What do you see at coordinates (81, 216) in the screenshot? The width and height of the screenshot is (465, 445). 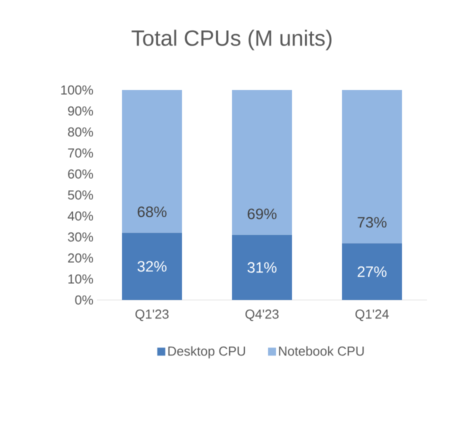 I see `y-tick-label: 40%` at bounding box center [81, 216].